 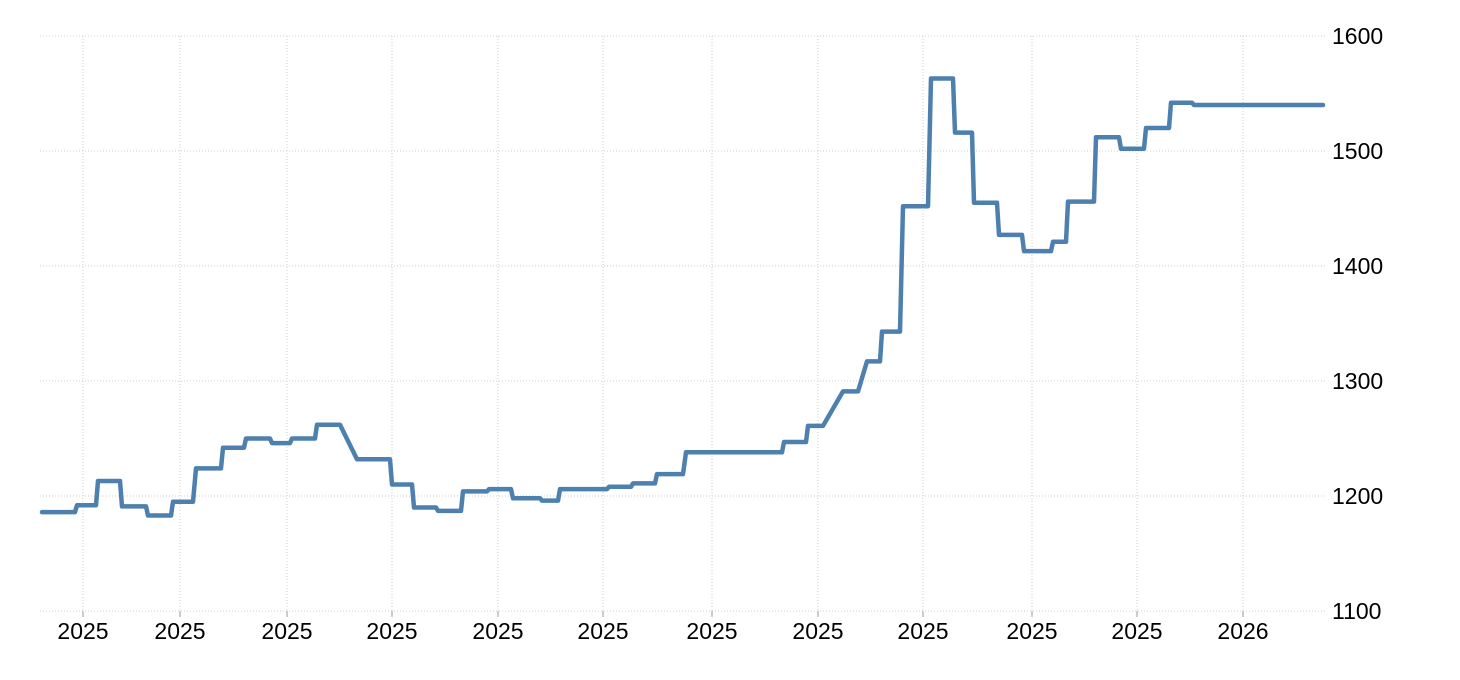 What do you see at coordinates (1357, 381) in the screenshot?
I see `y-axis-label: 1300` at bounding box center [1357, 381].